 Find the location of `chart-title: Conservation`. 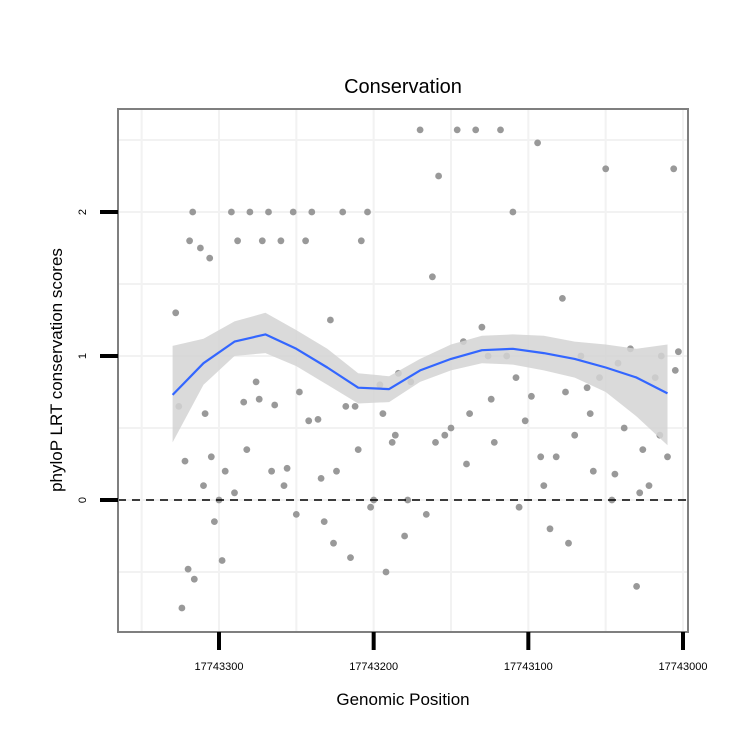

chart-title: Conservation is located at coordinates (403, 87).